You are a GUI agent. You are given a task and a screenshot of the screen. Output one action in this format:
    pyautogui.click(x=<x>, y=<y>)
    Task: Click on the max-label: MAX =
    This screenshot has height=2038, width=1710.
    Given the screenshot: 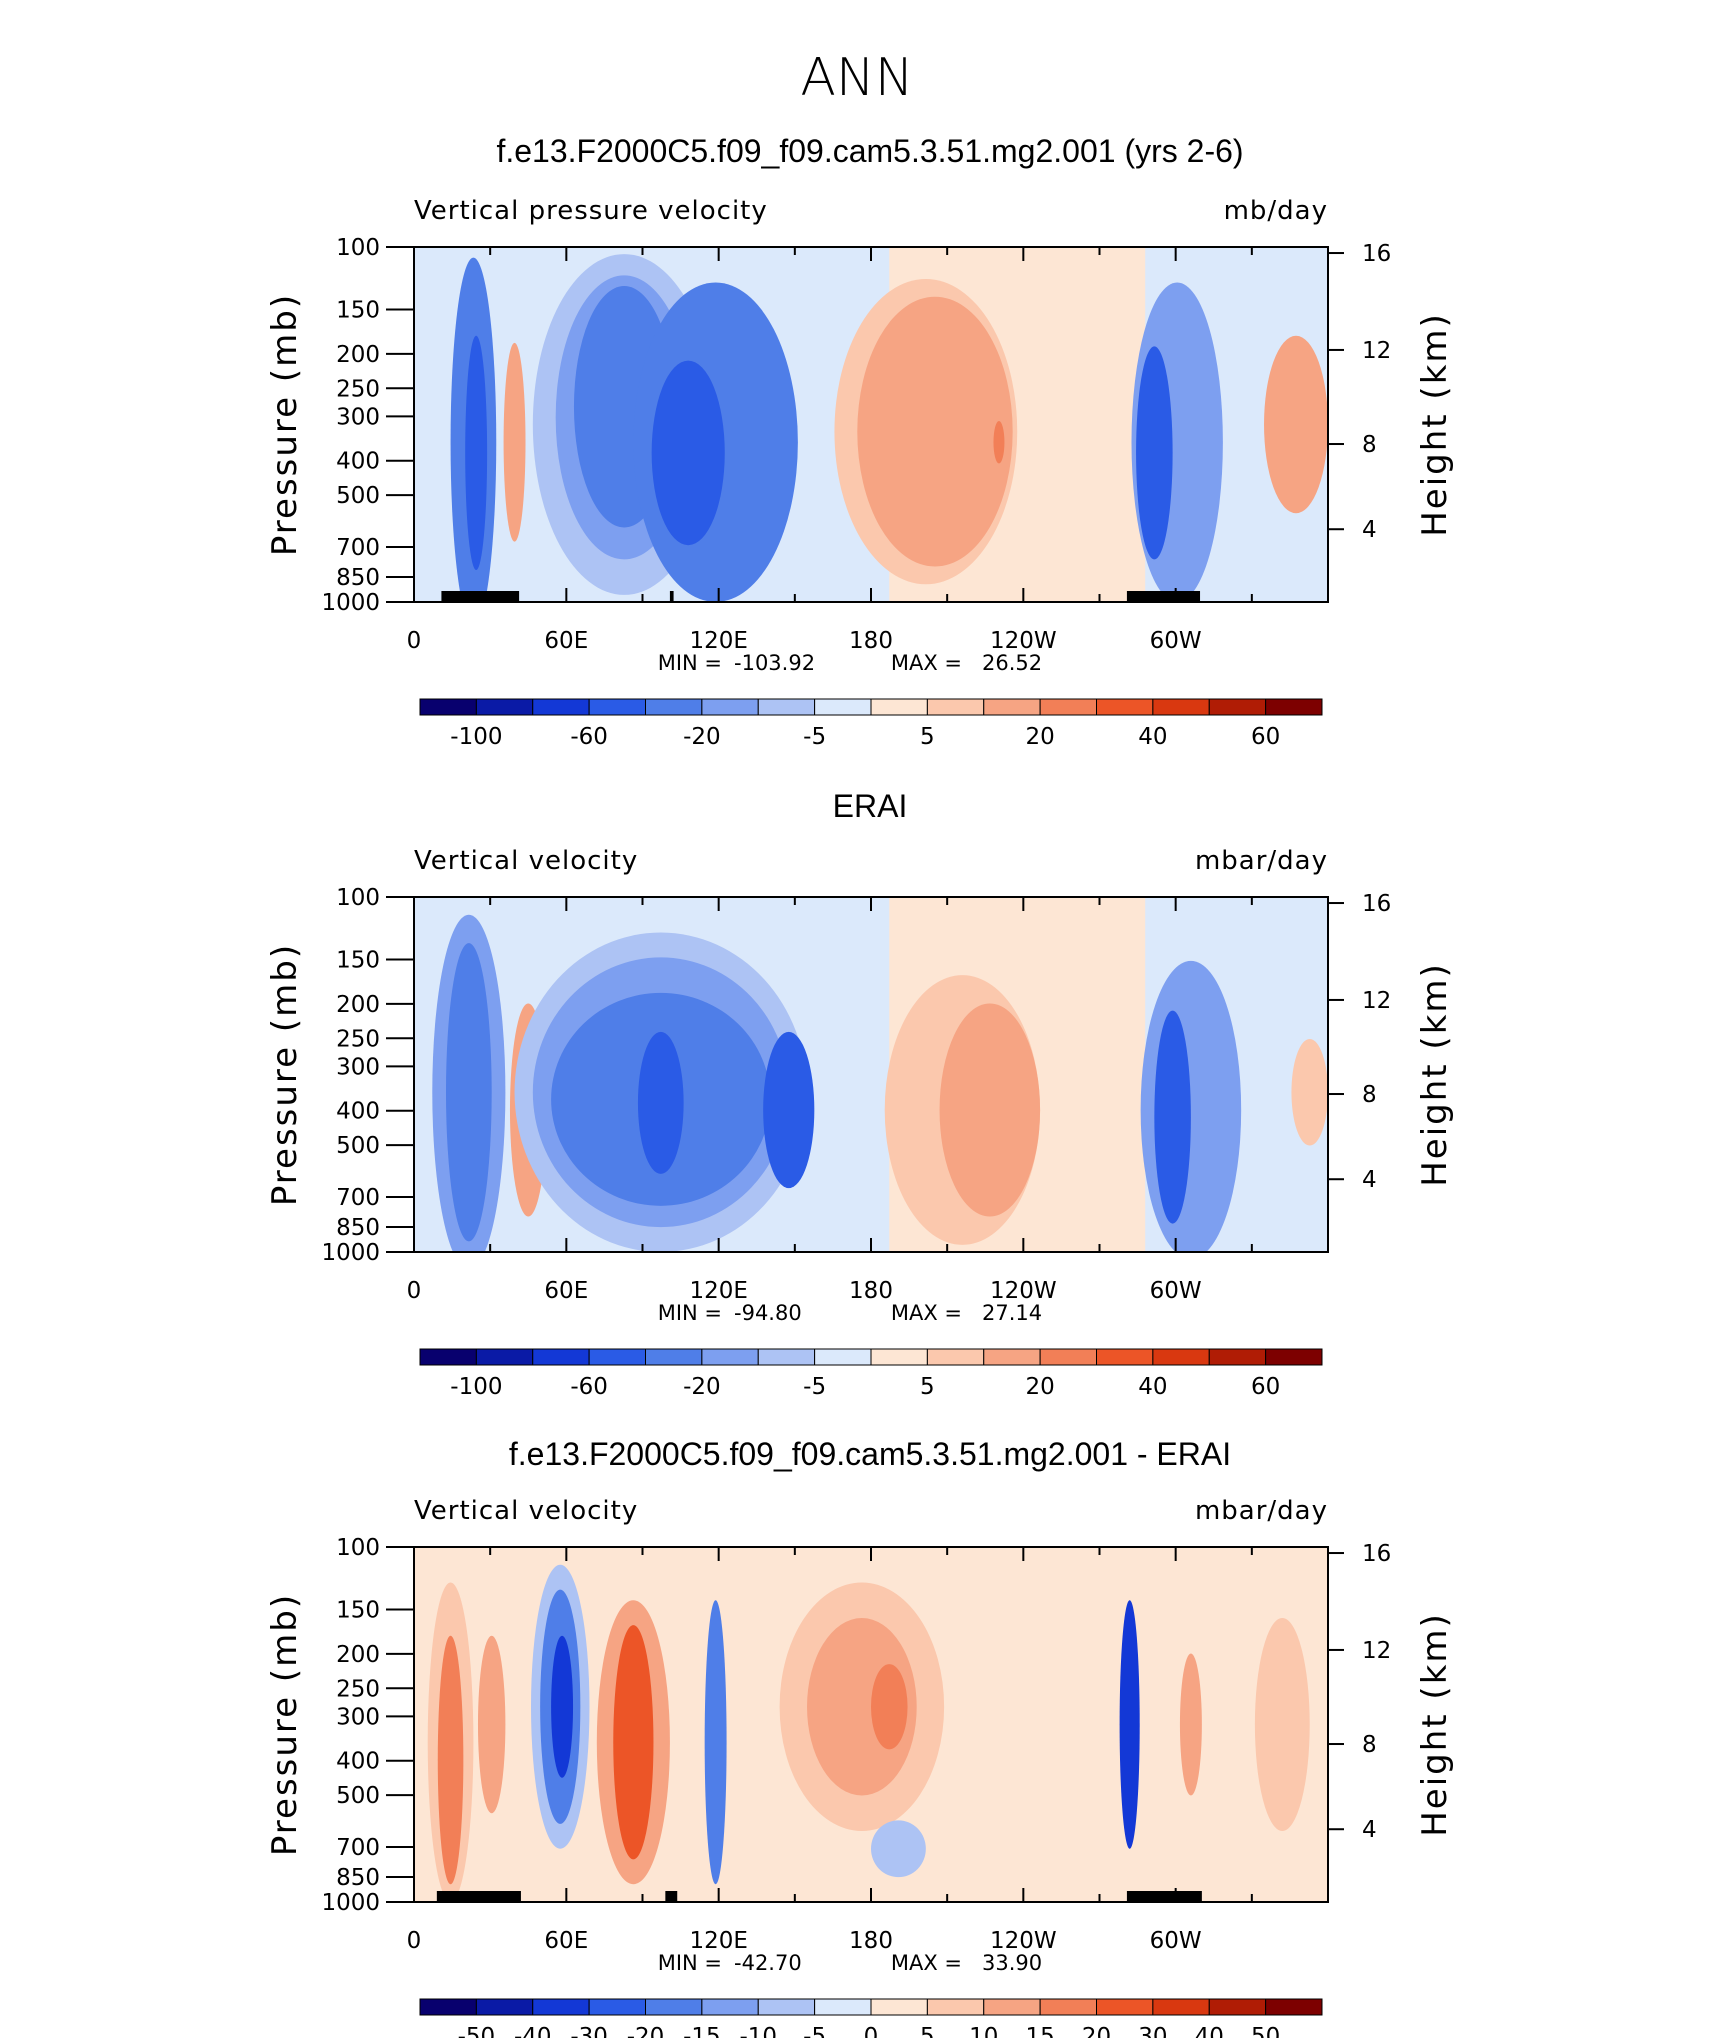 What is the action you would take?
    pyautogui.click(x=926, y=1963)
    